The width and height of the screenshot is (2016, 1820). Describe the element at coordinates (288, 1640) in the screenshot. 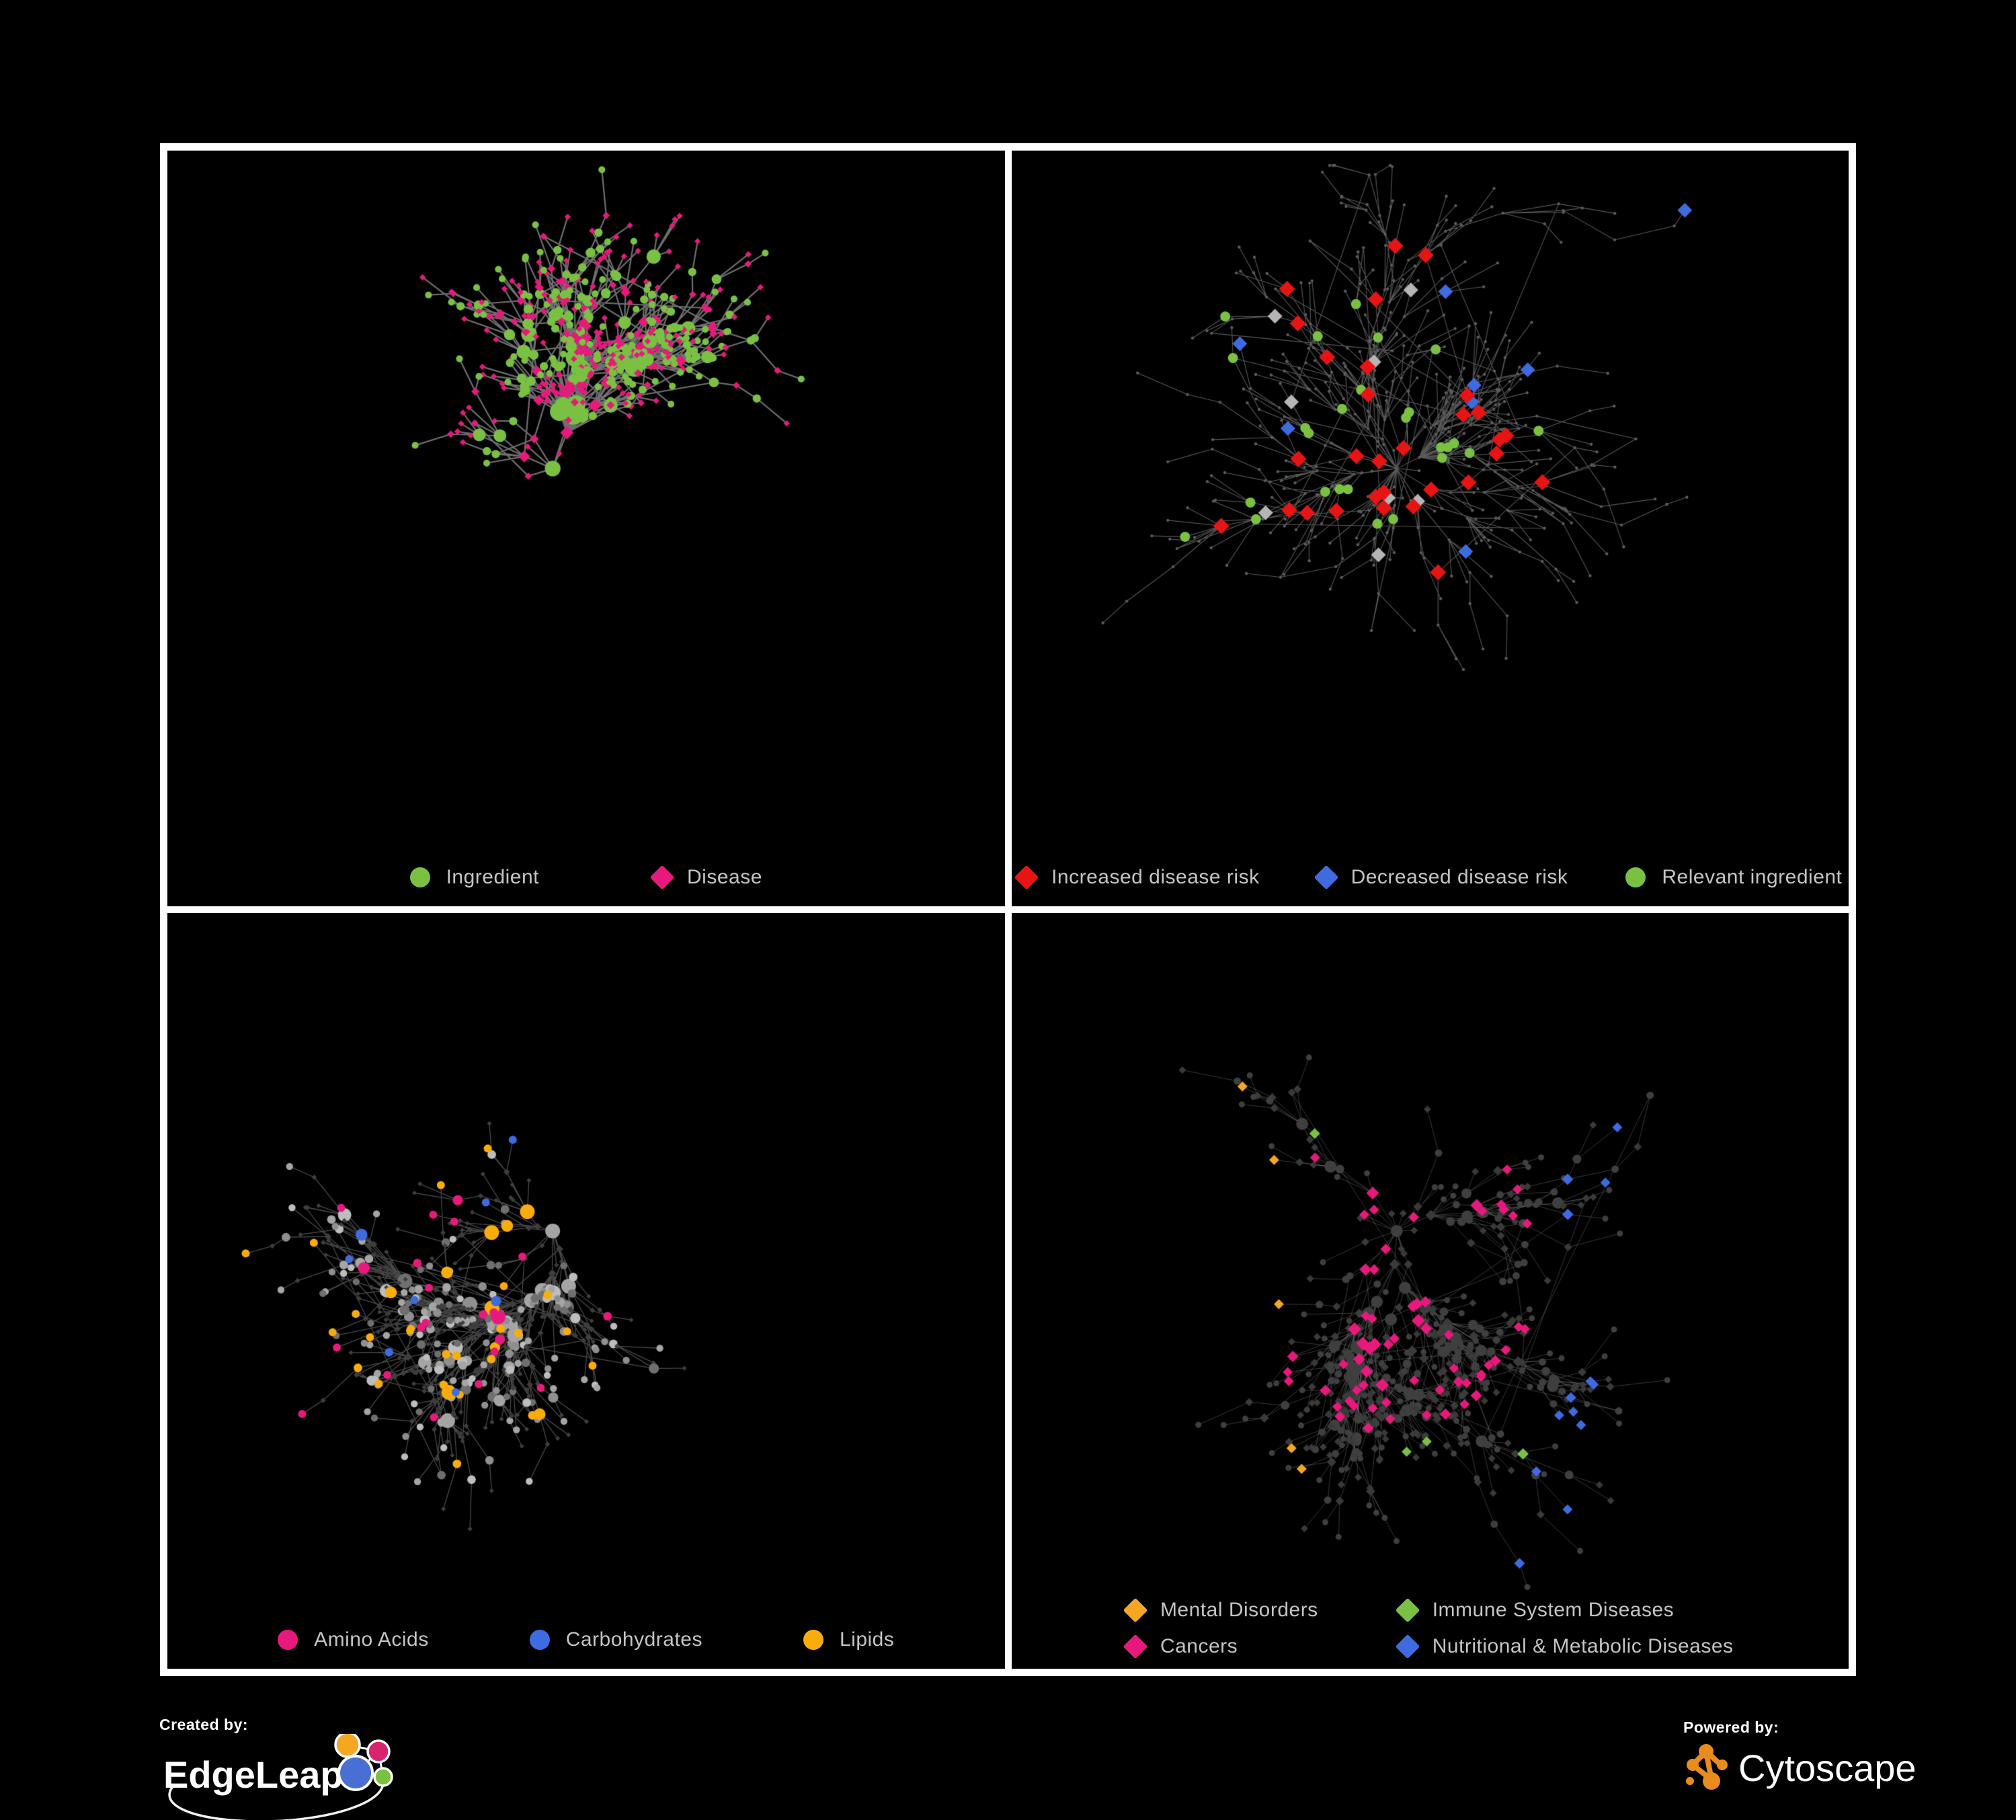

I see `amino-acids-swatch-icon` at that location.